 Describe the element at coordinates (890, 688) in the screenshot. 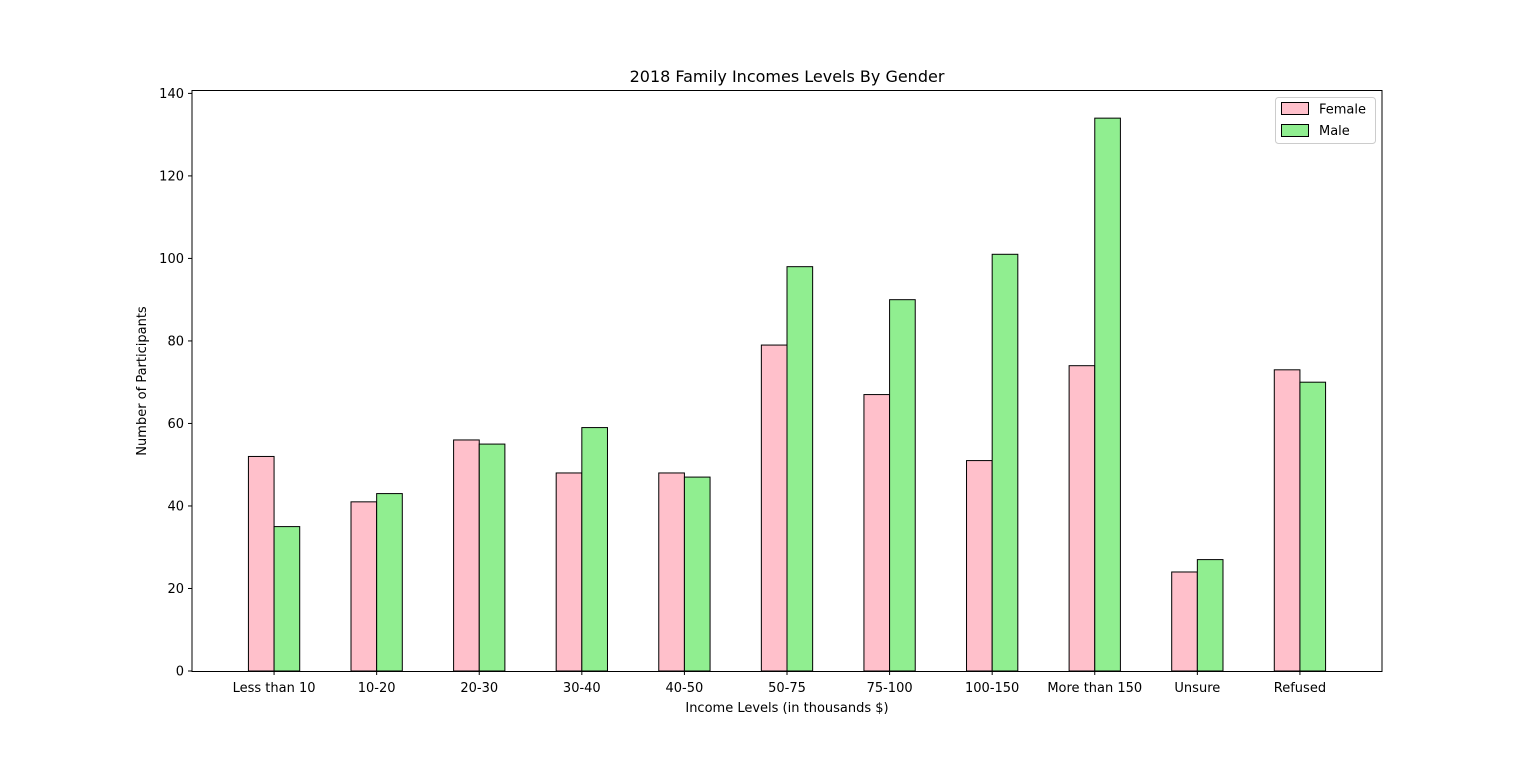

I see `x-tick-label: 75-100` at that location.